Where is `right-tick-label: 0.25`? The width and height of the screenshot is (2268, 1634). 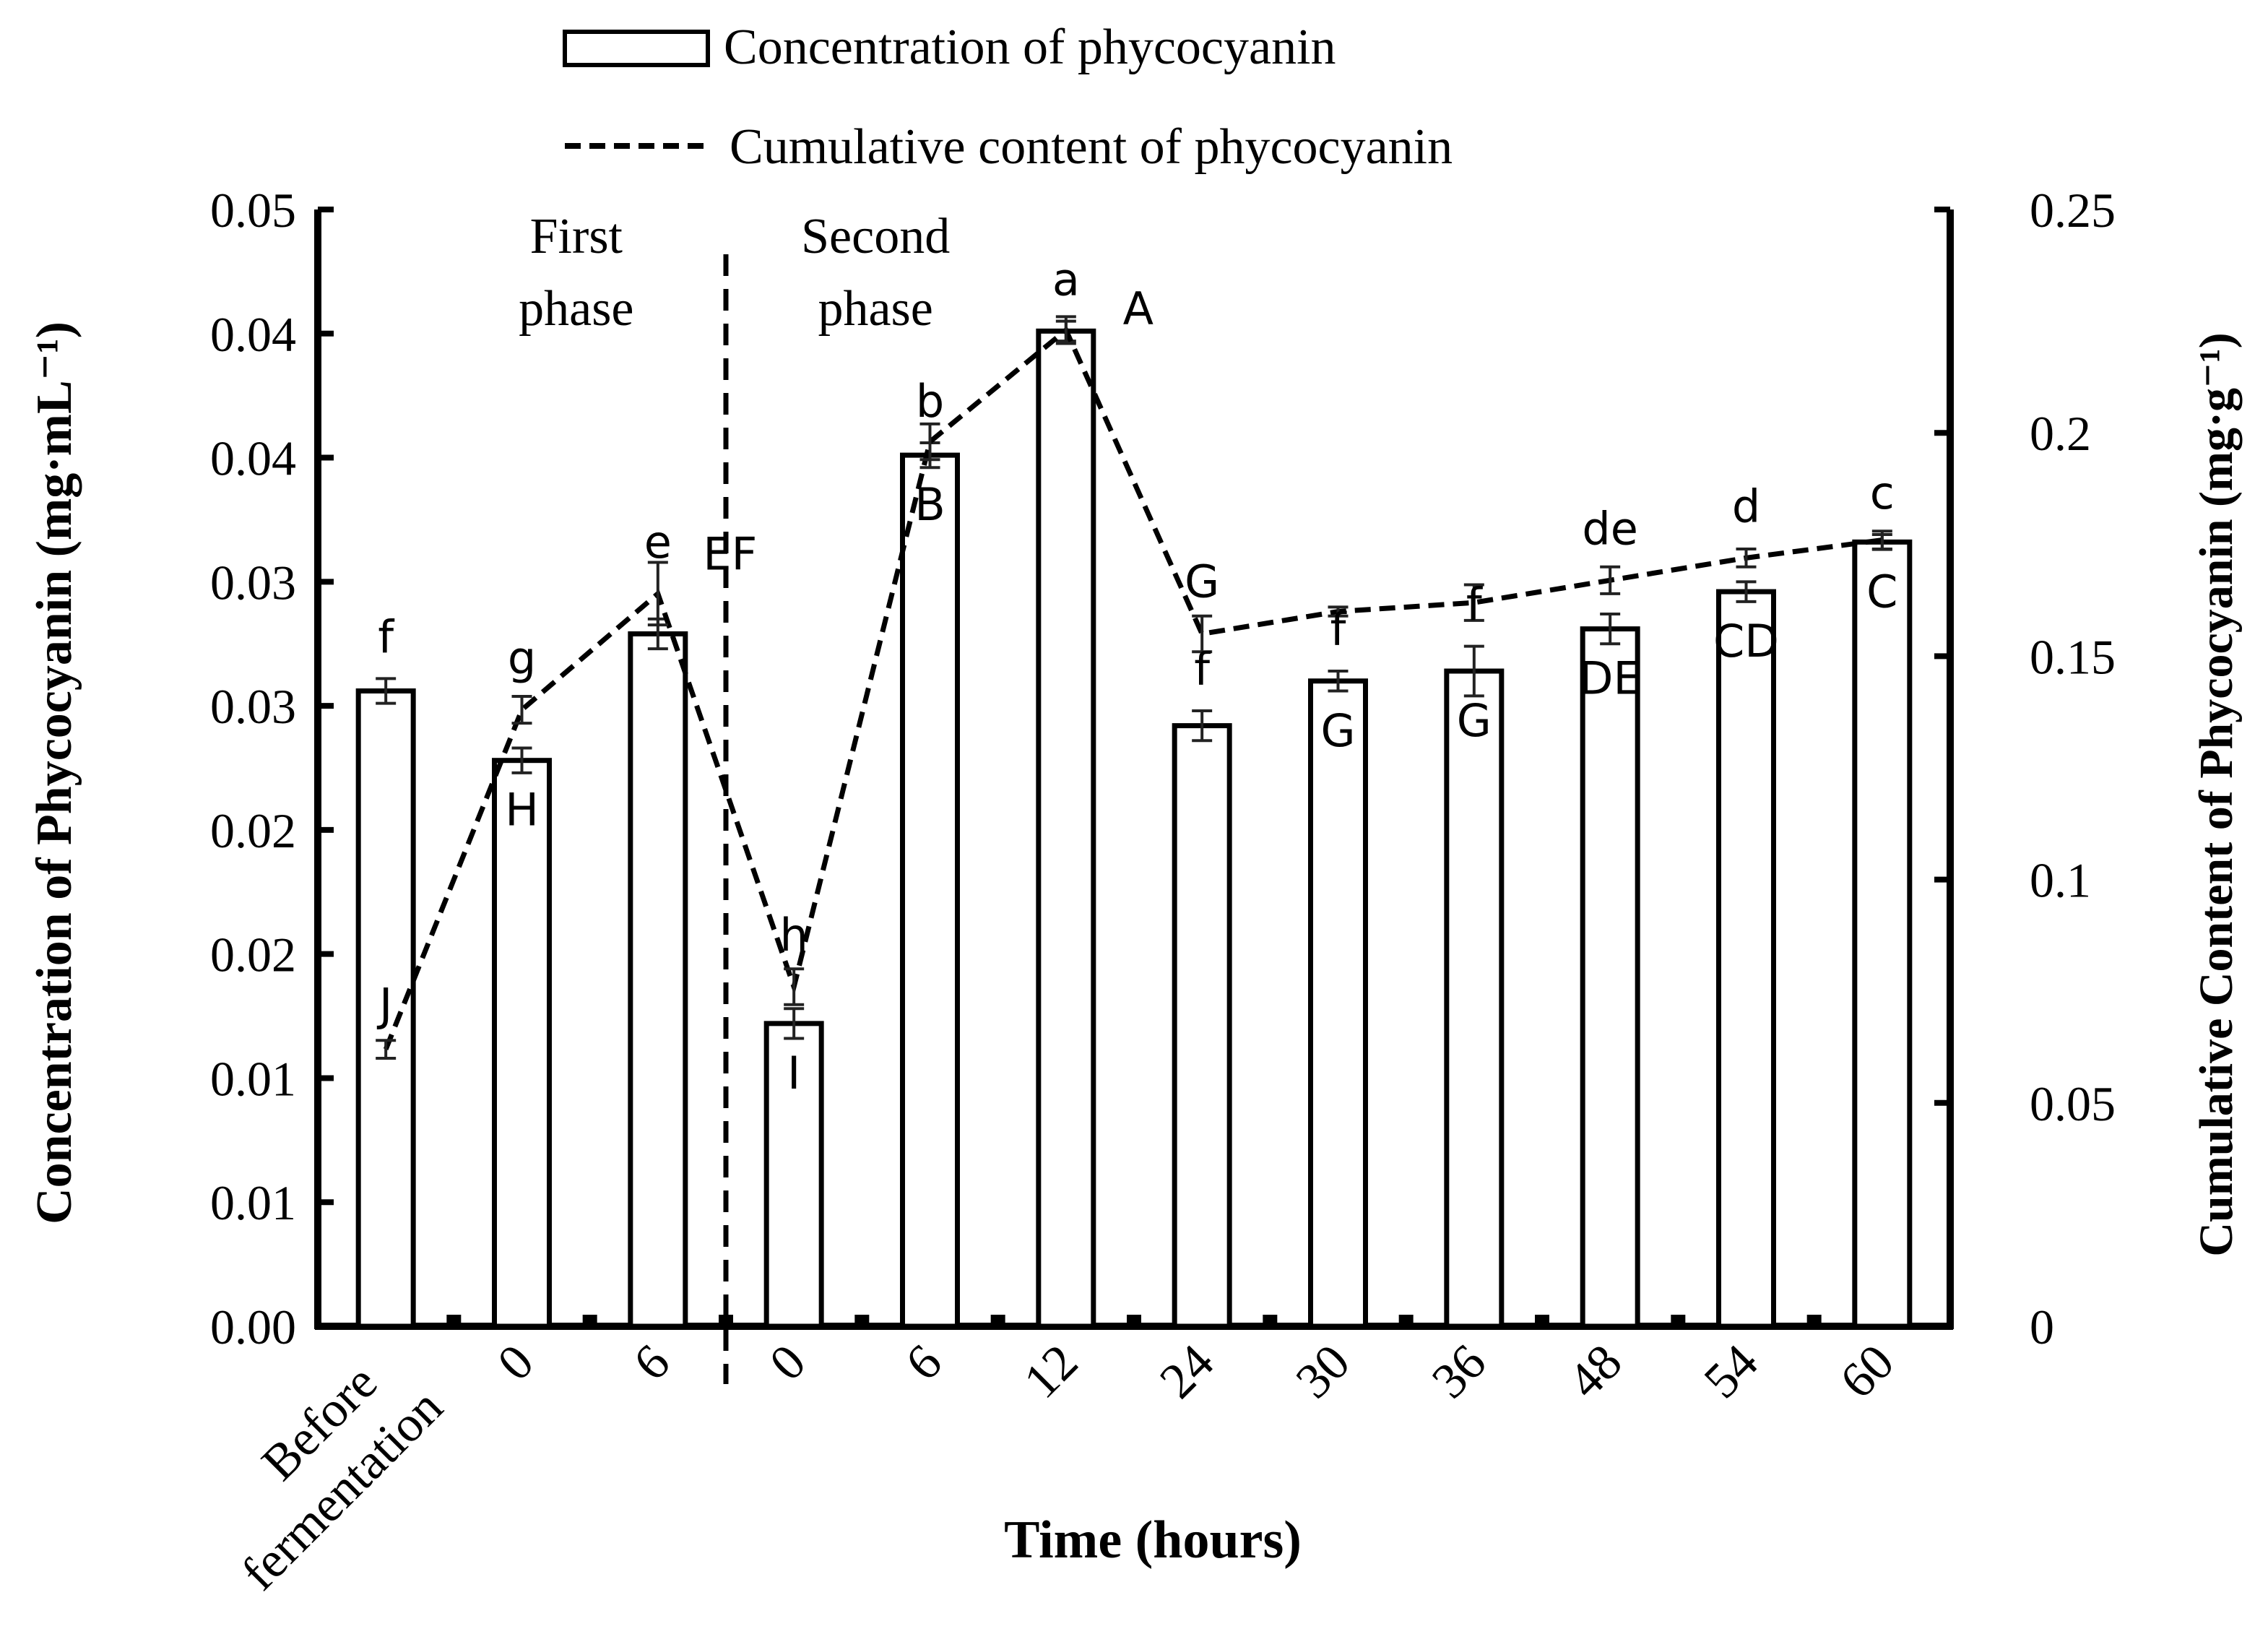 right-tick-label: 0.25 is located at coordinates (2073, 210).